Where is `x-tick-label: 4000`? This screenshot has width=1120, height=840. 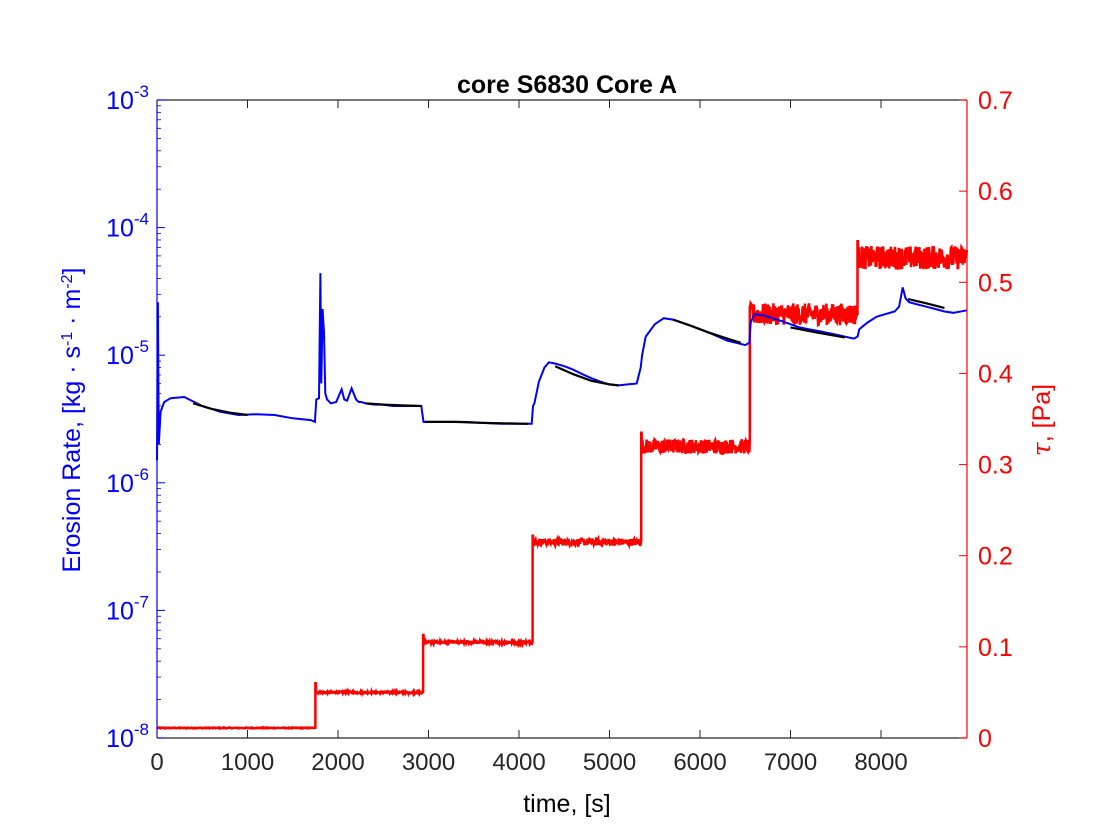
x-tick-label: 4000 is located at coordinates (518, 762).